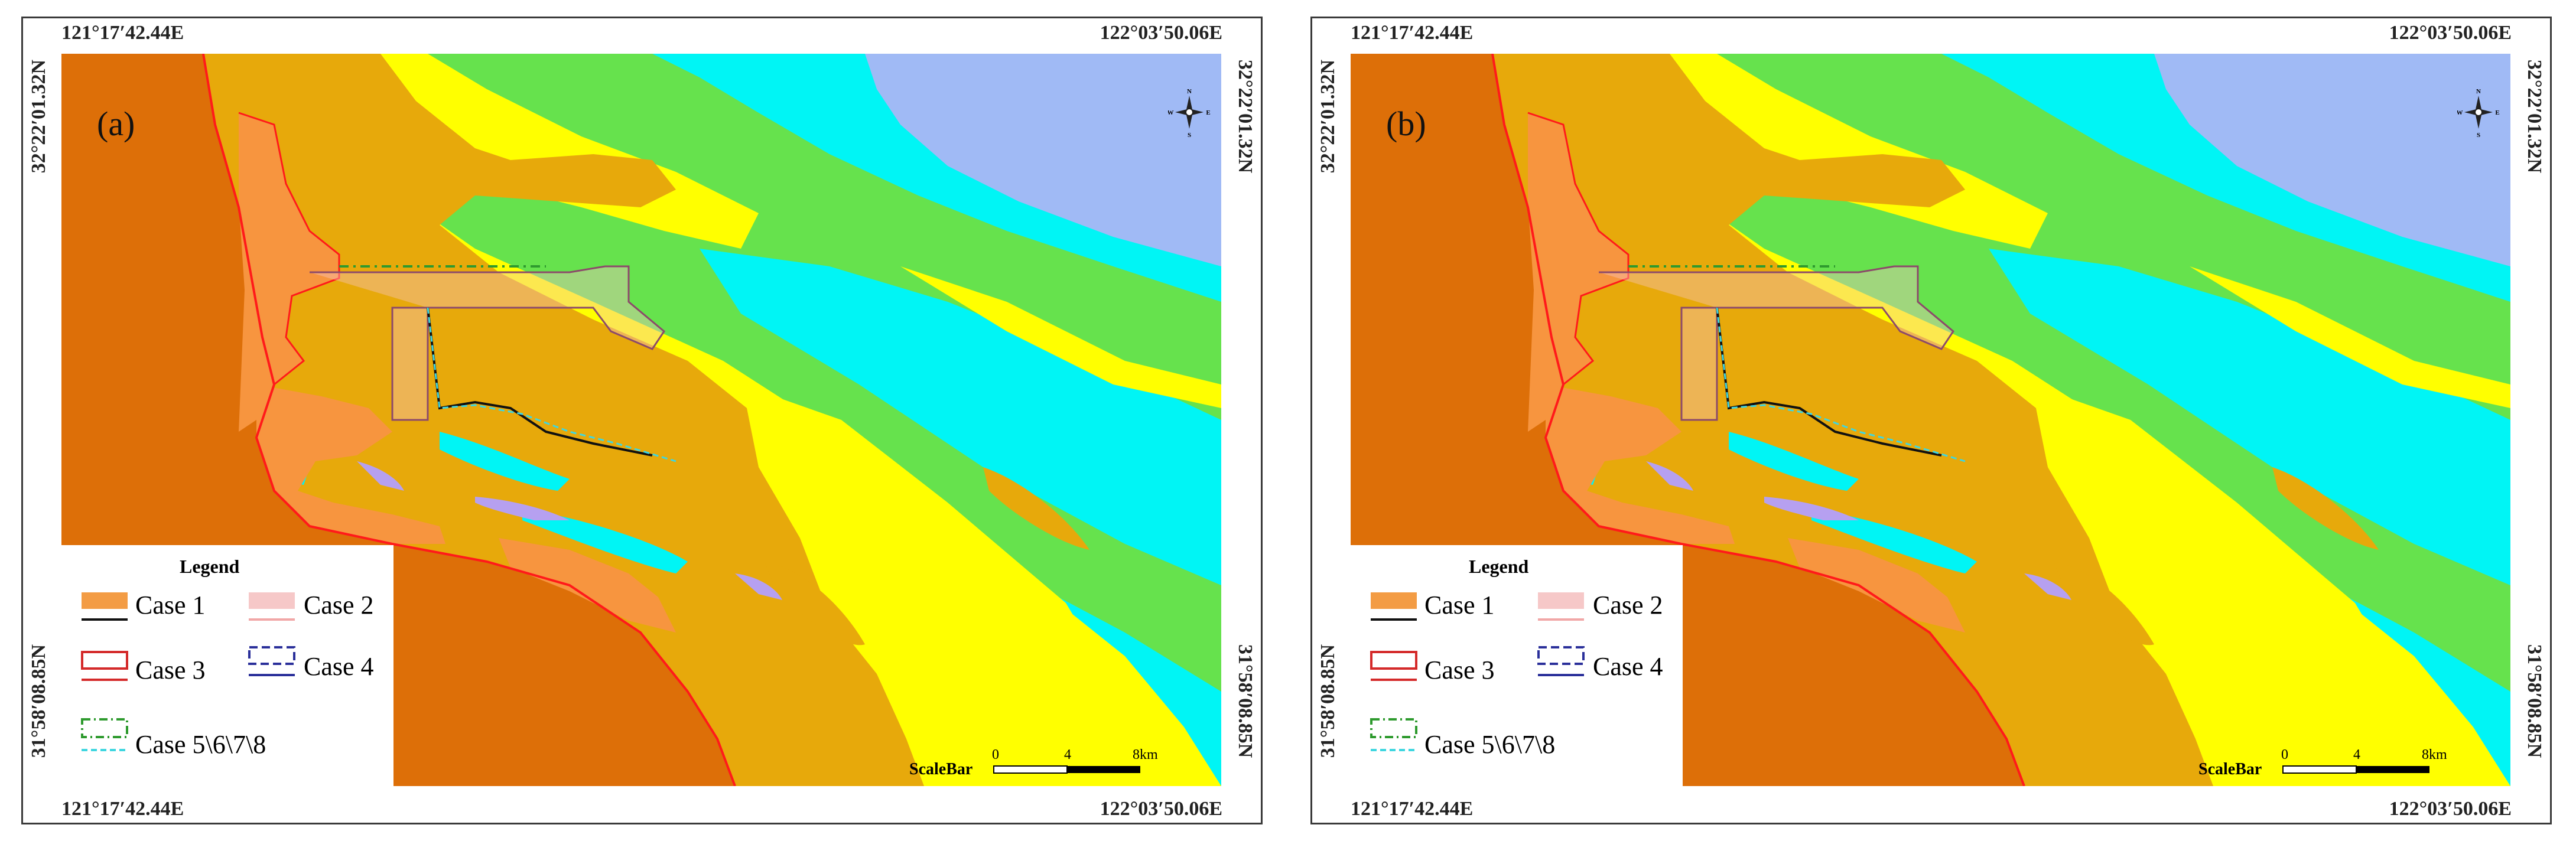 The height and width of the screenshot is (841, 2576). What do you see at coordinates (1406, 124) in the screenshot?
I see `panel-label: (b)` at bounding box center [1406, 124].